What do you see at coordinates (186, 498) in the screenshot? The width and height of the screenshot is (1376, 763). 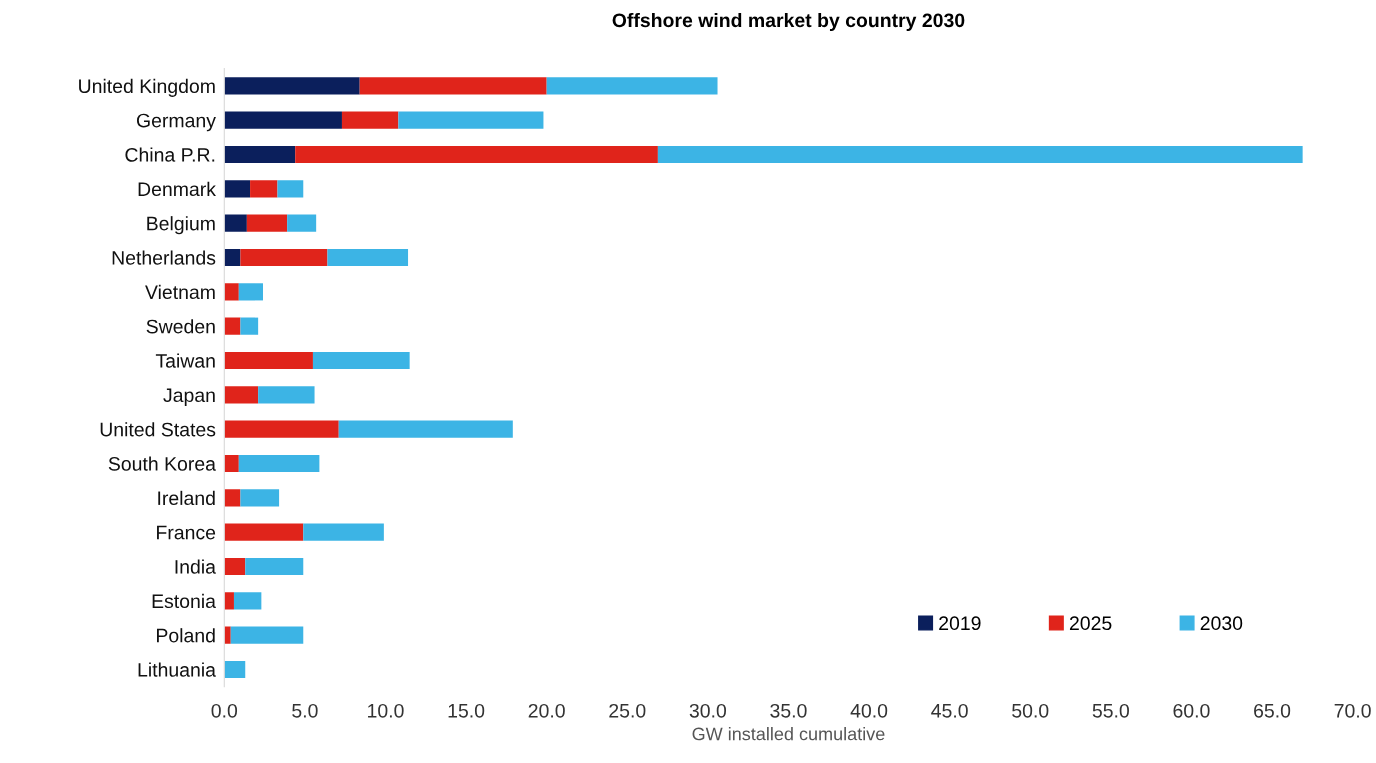 I see `y-tick-label: Ireland` at bounding box center [186, 498].